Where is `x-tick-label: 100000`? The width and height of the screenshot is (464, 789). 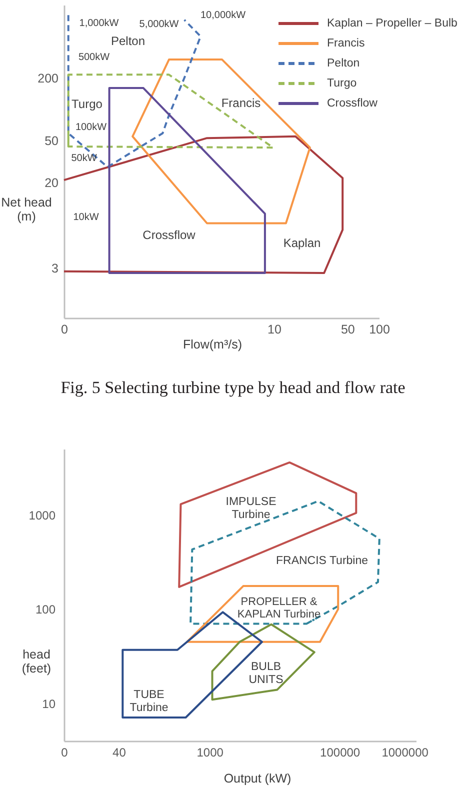 x-tick-label: 100000 is located at coordinates (340, 753).